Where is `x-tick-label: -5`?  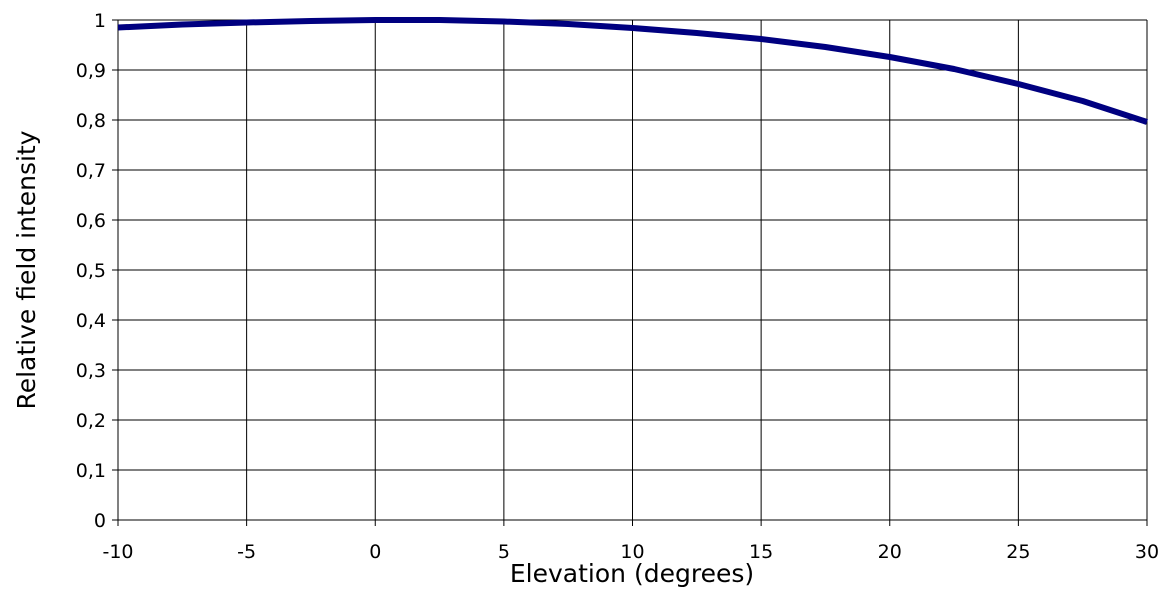 x-tick-label: -5 is located at coordinates (246, 552).